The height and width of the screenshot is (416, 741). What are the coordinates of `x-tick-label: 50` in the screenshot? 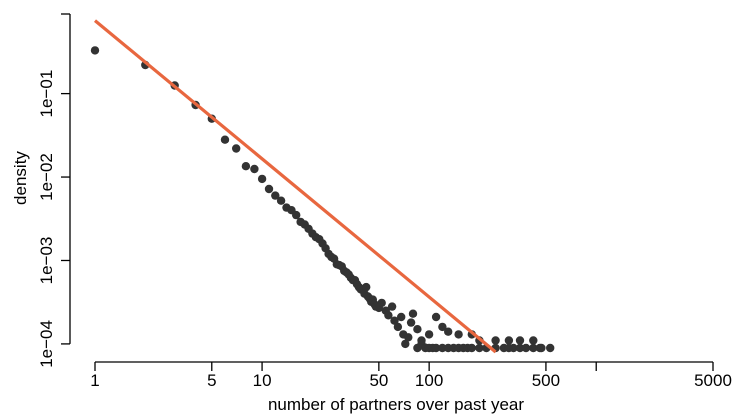 It's located at (378, 380).